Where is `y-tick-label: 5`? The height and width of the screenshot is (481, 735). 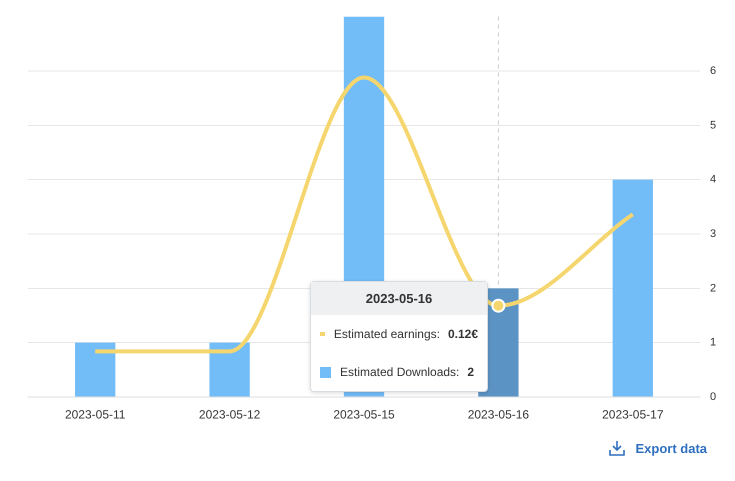 y-tick-label: 5 is located at coordinates (713, 125).